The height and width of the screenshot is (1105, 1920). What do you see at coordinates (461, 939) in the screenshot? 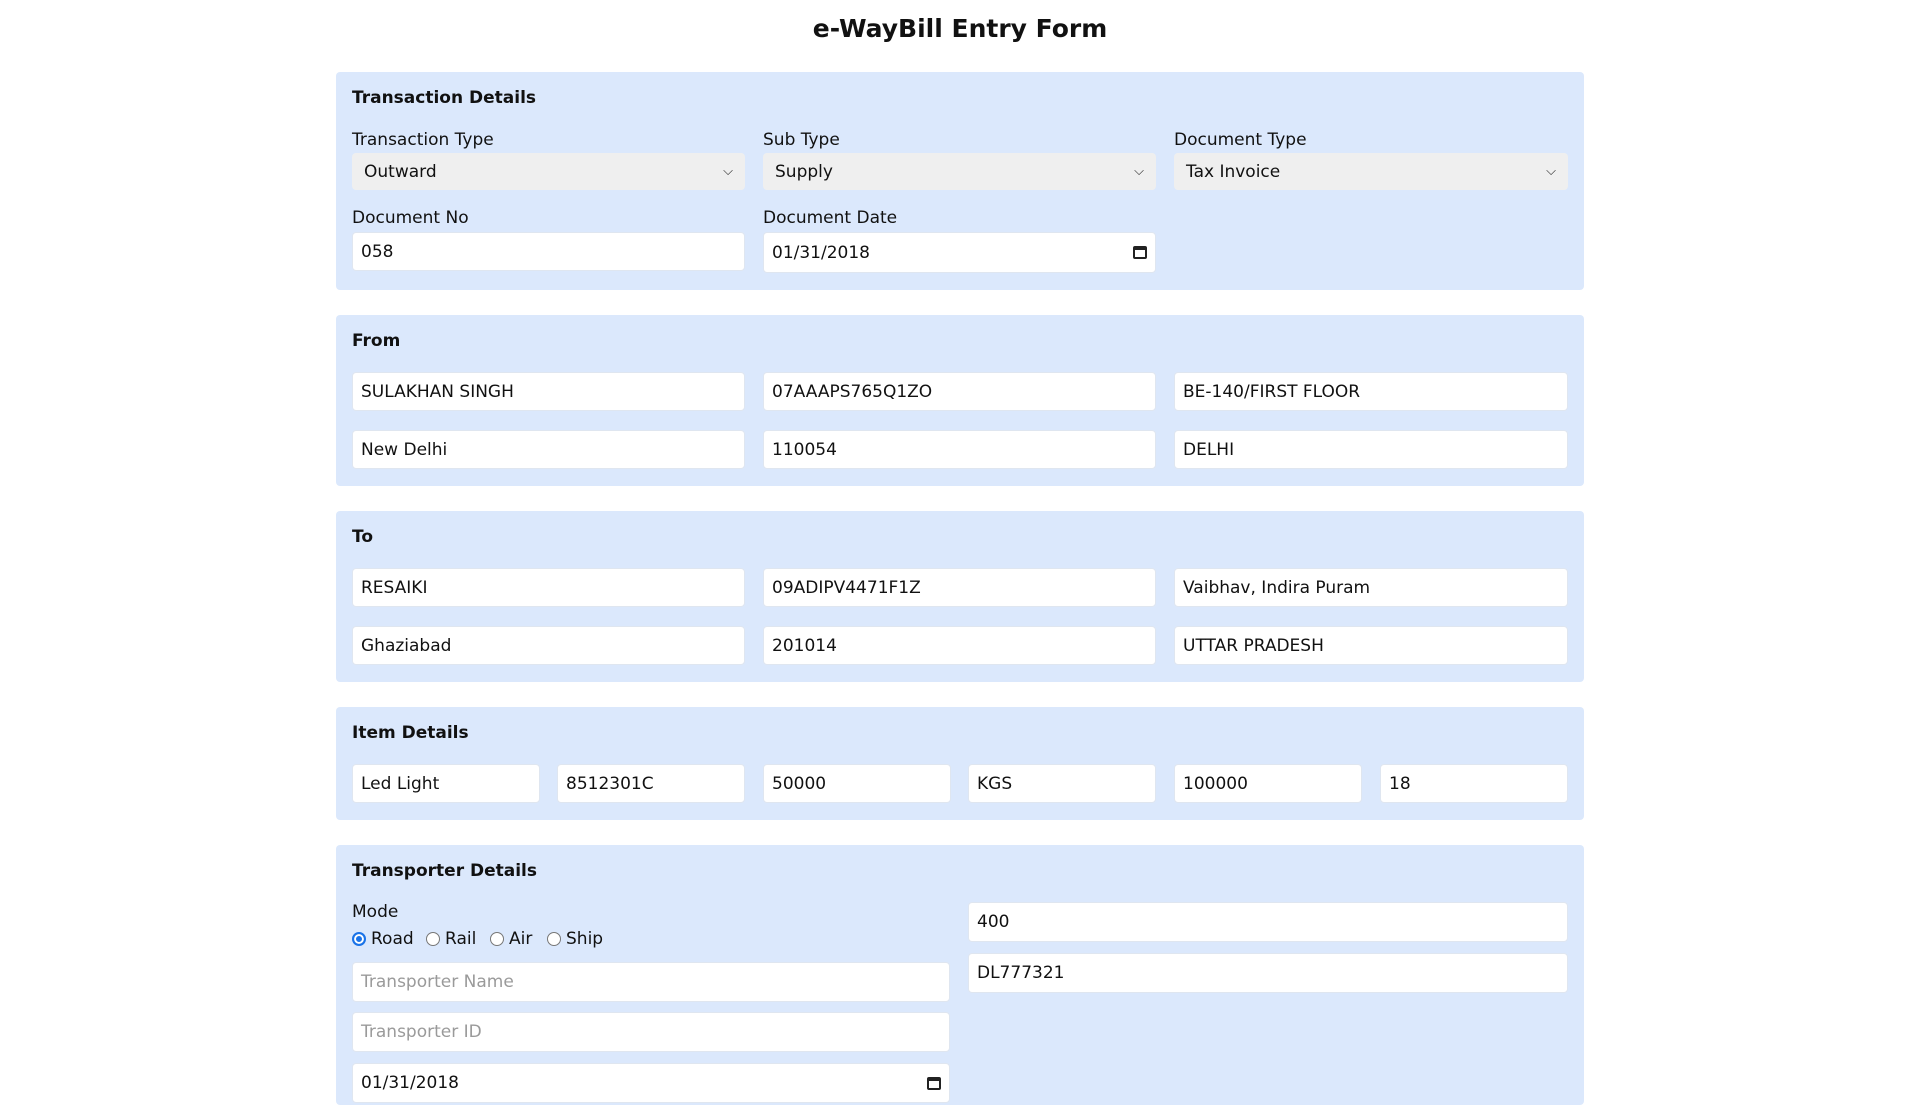
I see `radio-label: Rail` at bounding box center [461, 939].